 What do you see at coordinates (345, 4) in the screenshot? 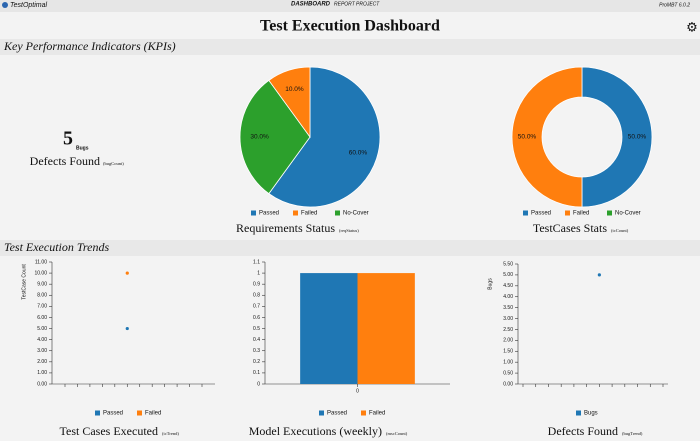
I see `nav-report: REPORT` at bounding box center [345, 4].